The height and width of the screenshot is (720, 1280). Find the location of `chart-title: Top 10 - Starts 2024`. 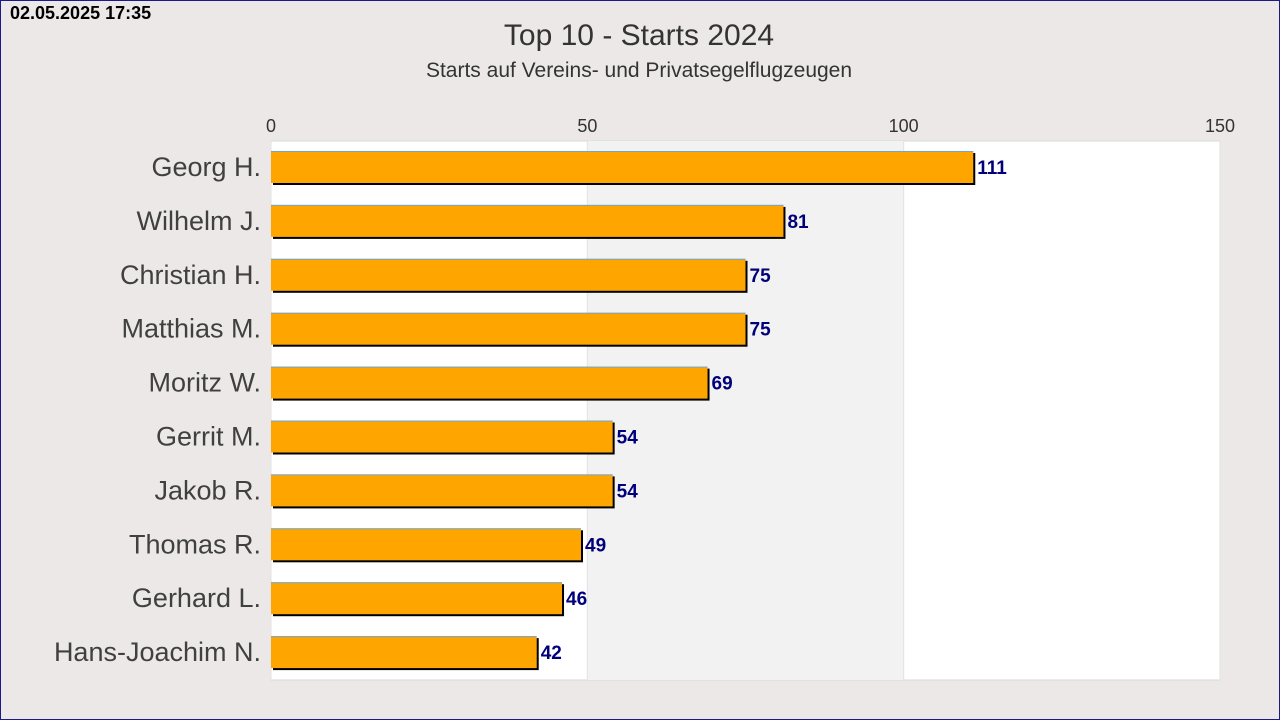

chart-title: Top 10 - Starts 2024 is located at coordinates (639, 35).